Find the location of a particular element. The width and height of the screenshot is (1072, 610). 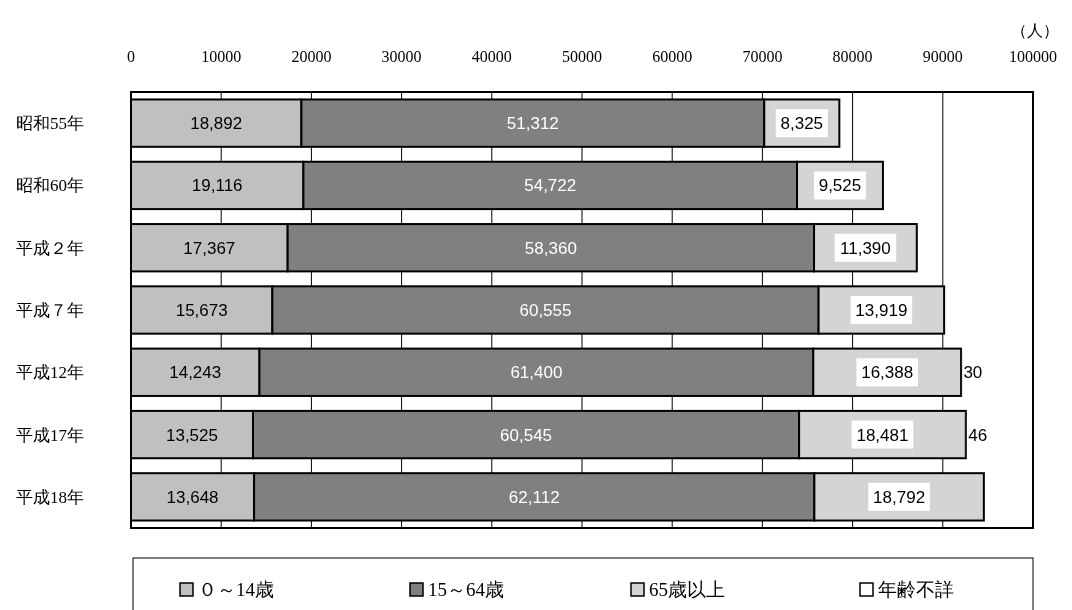

x-axis-title: （人） is located at coordinates (1035, 30).